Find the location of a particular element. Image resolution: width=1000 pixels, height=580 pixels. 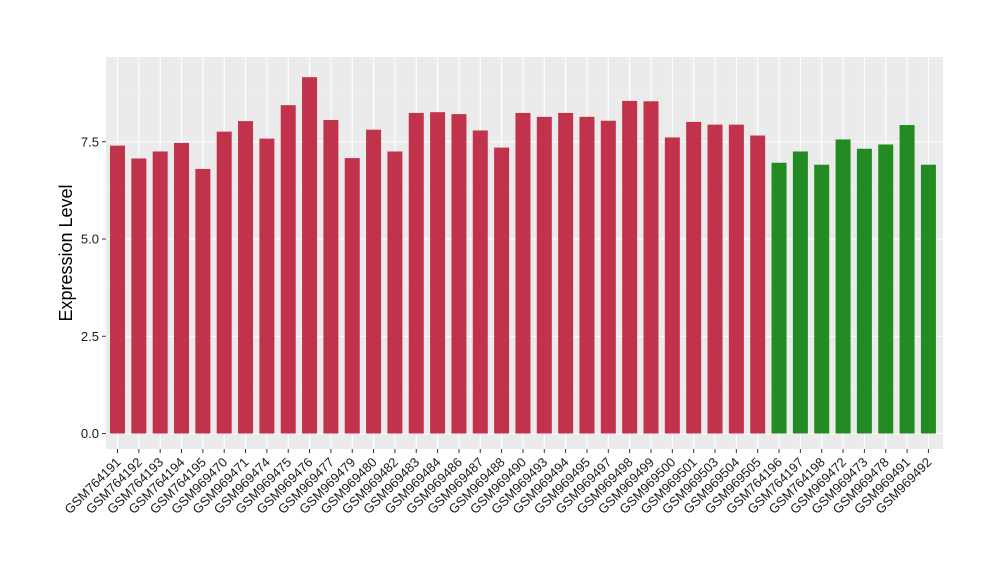

bar-GSM969494 is located at coordinates (566, 273).